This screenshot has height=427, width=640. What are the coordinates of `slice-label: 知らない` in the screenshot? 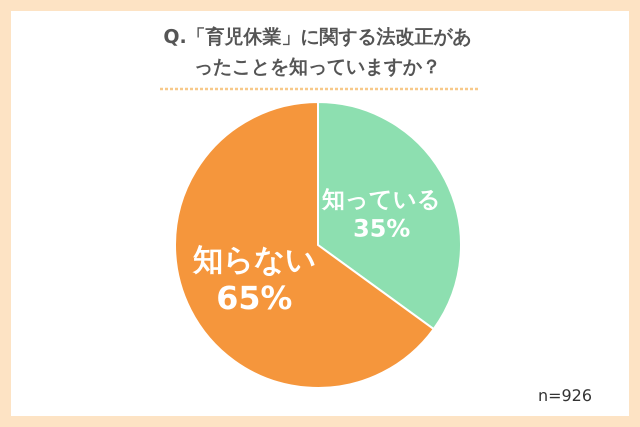 It's located at (254, 260).